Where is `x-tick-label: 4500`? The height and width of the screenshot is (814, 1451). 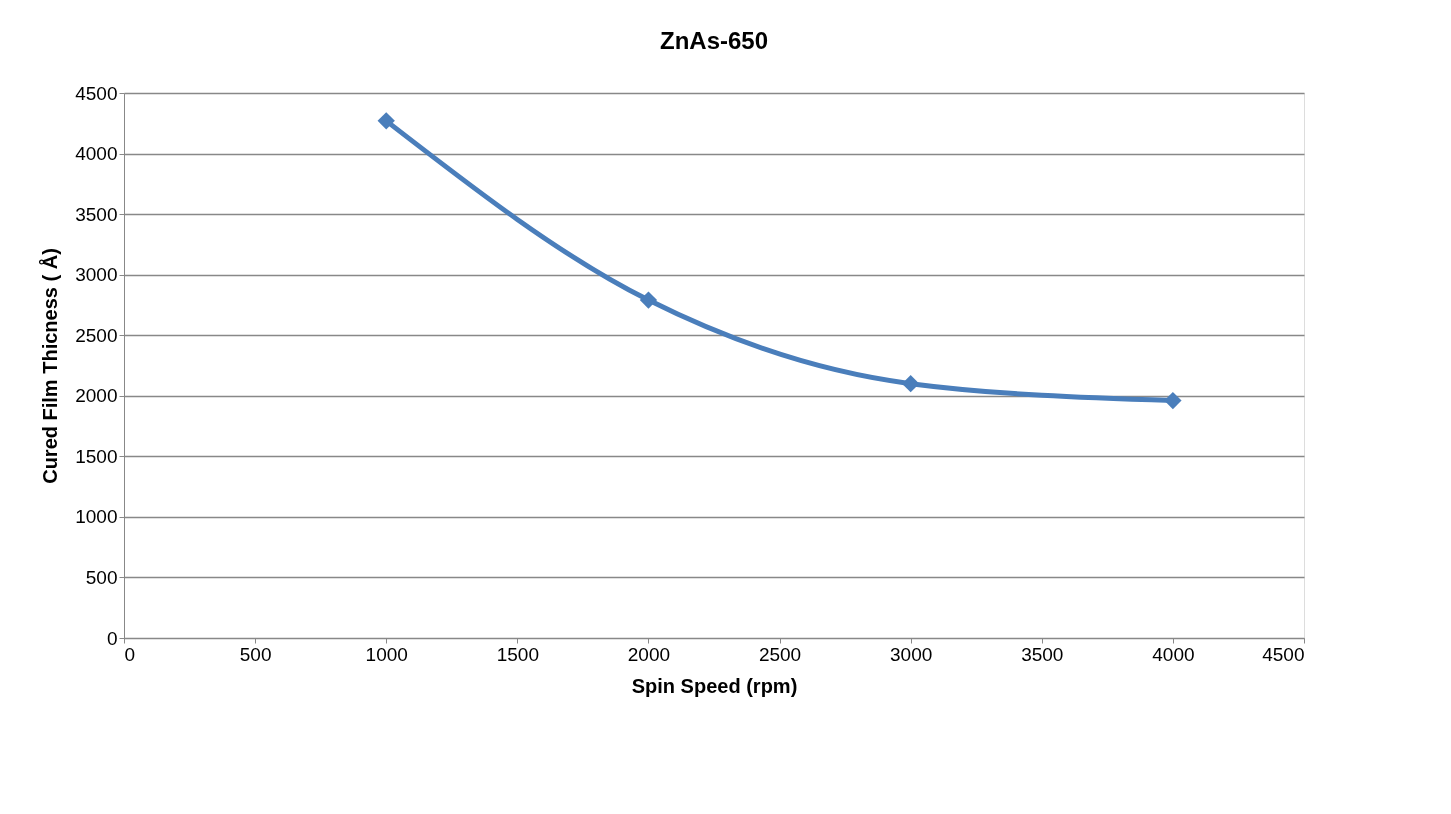
x-tick-label: 4500 is located at coordinates (1283, 654).